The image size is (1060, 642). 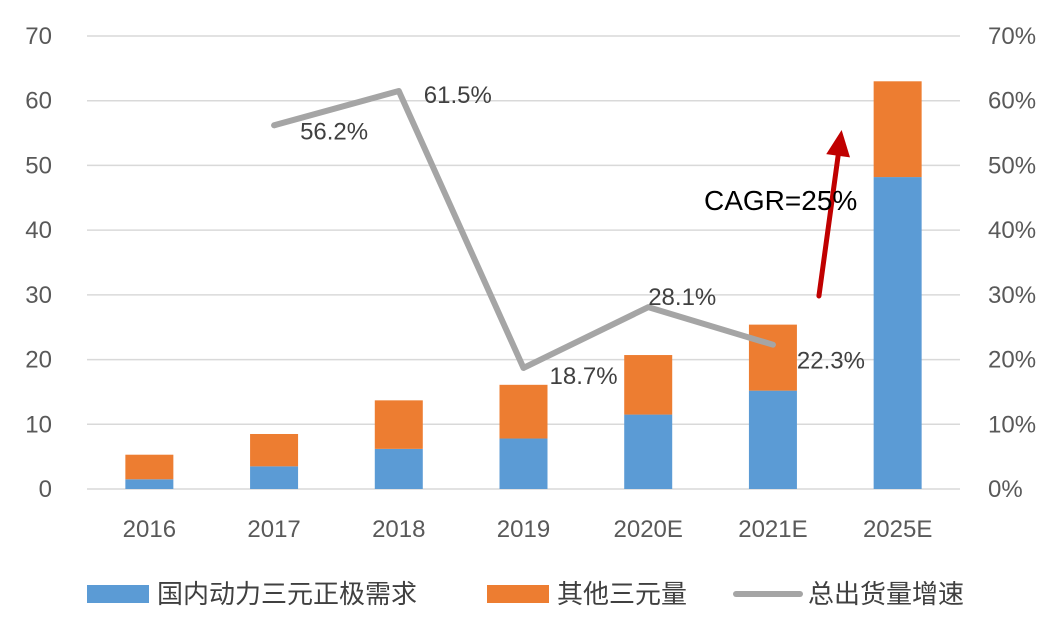 I want to click on cagr-arrow, so click(x=828, y=226).